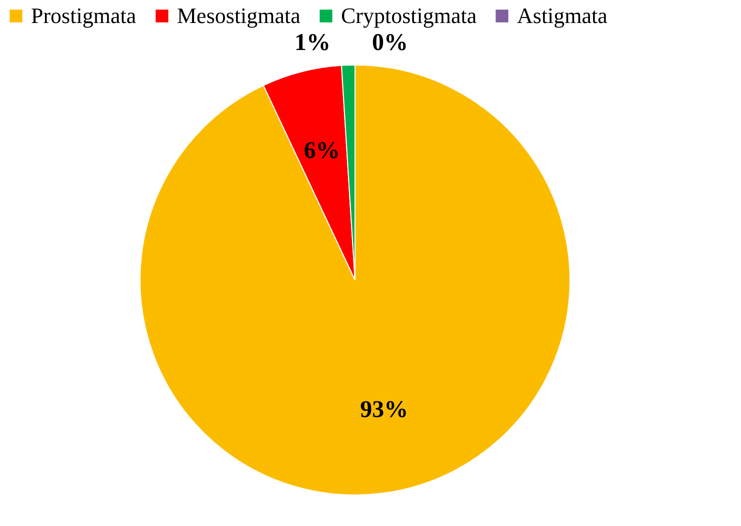  What do you see at coordinates (562, 15) in the screenshot?
I see `legend-label: Astigmata` at bounding box center [562, 15].